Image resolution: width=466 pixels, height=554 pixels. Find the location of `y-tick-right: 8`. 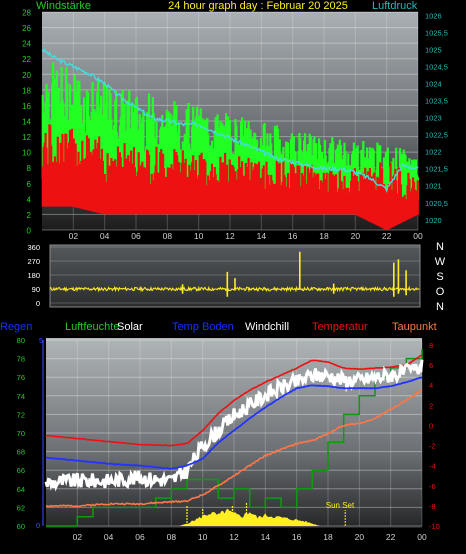

y-tick-right: 8 is located at coordinates (431, 345).